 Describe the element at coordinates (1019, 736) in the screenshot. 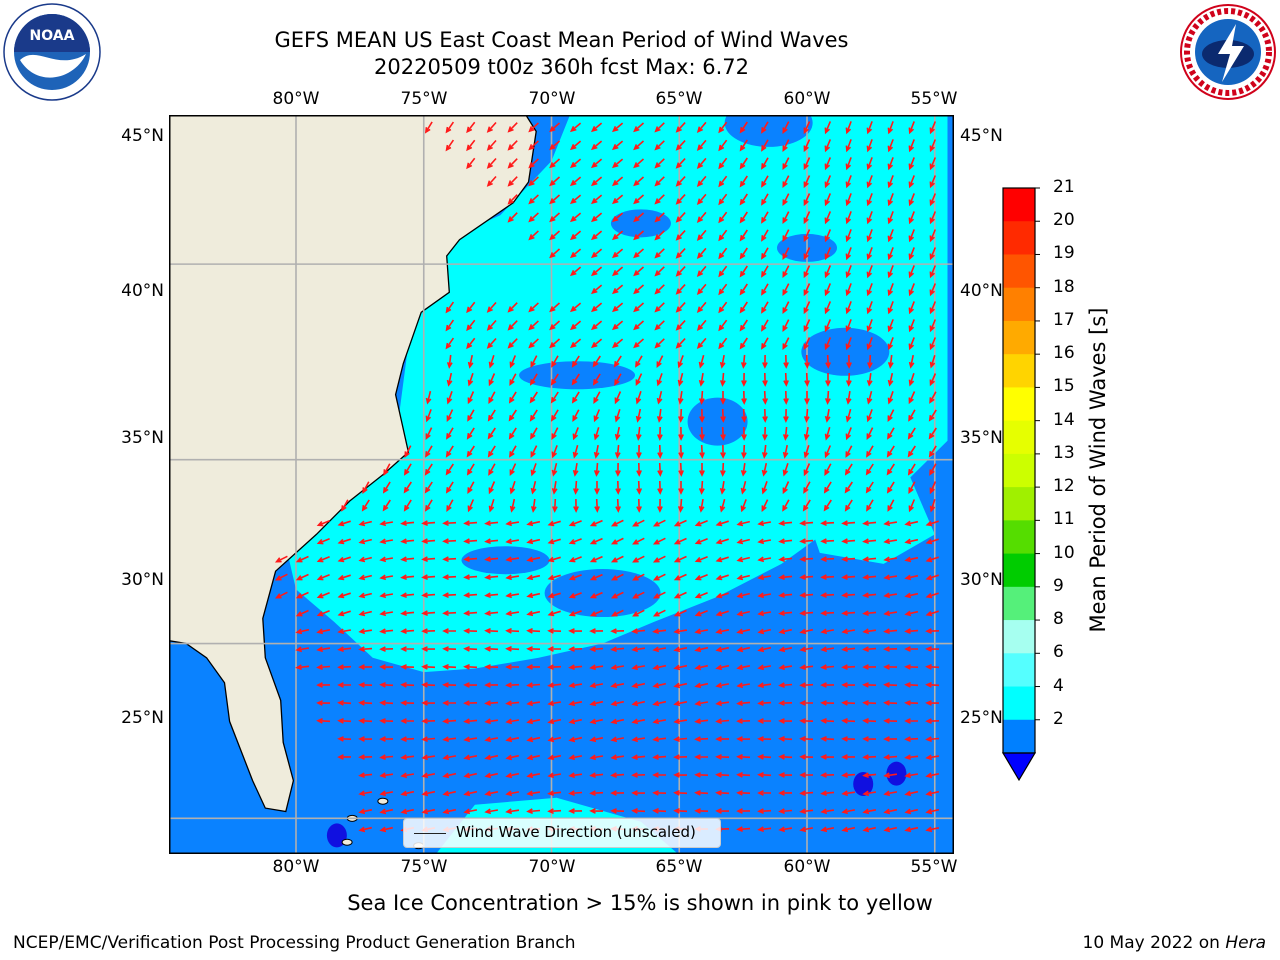

I see `colorbar-segment` at that location.